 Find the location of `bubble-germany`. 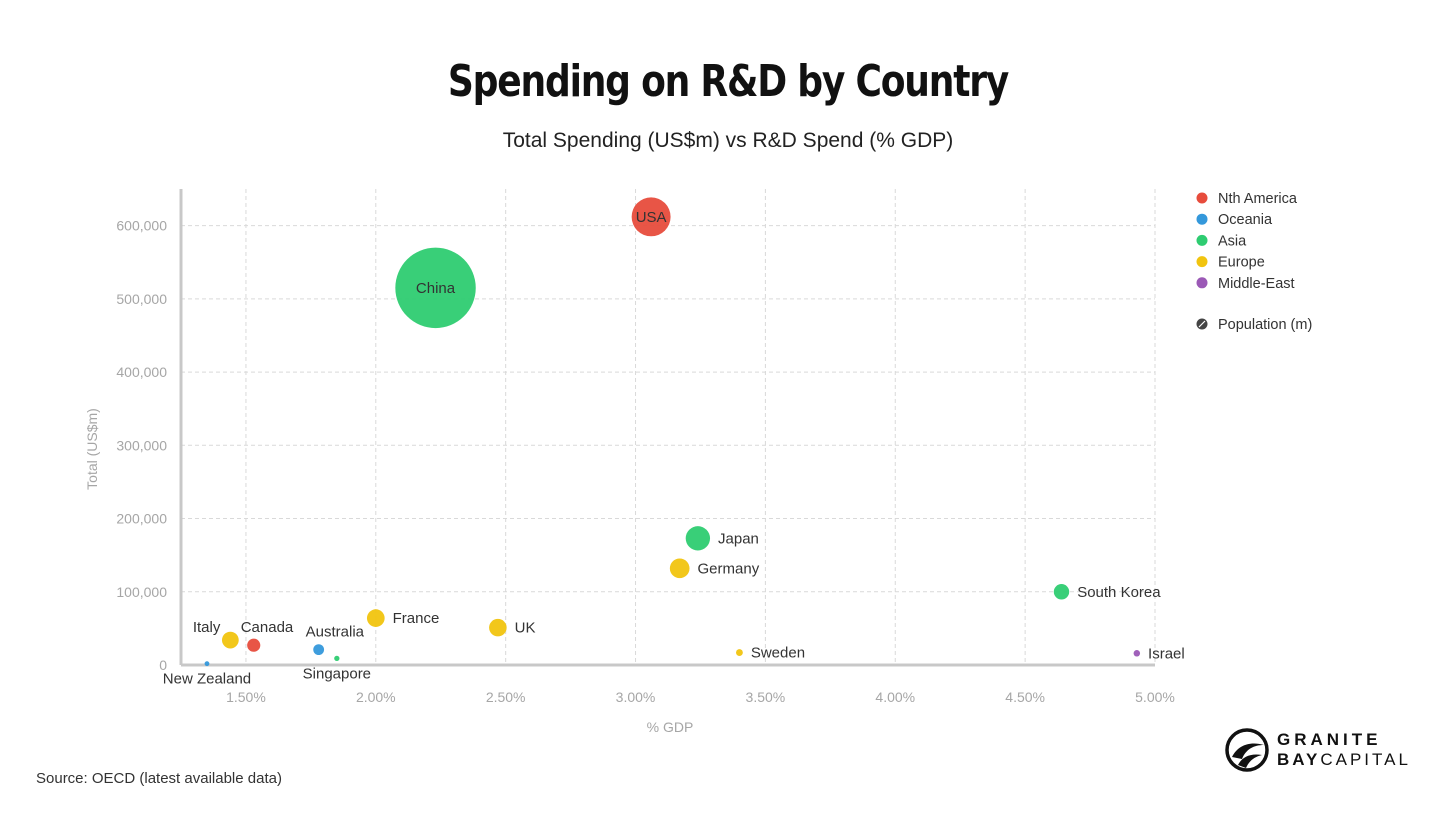

bubble-germany is located at coordinates (679, 568).